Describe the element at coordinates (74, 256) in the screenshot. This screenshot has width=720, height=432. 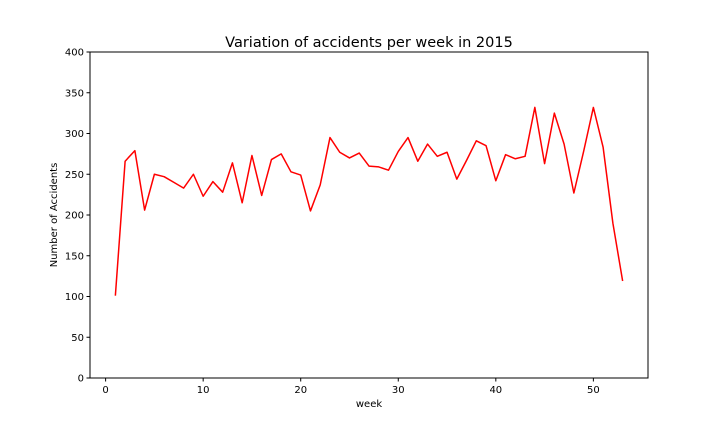
I see `y-tick-label: 150` at that location.